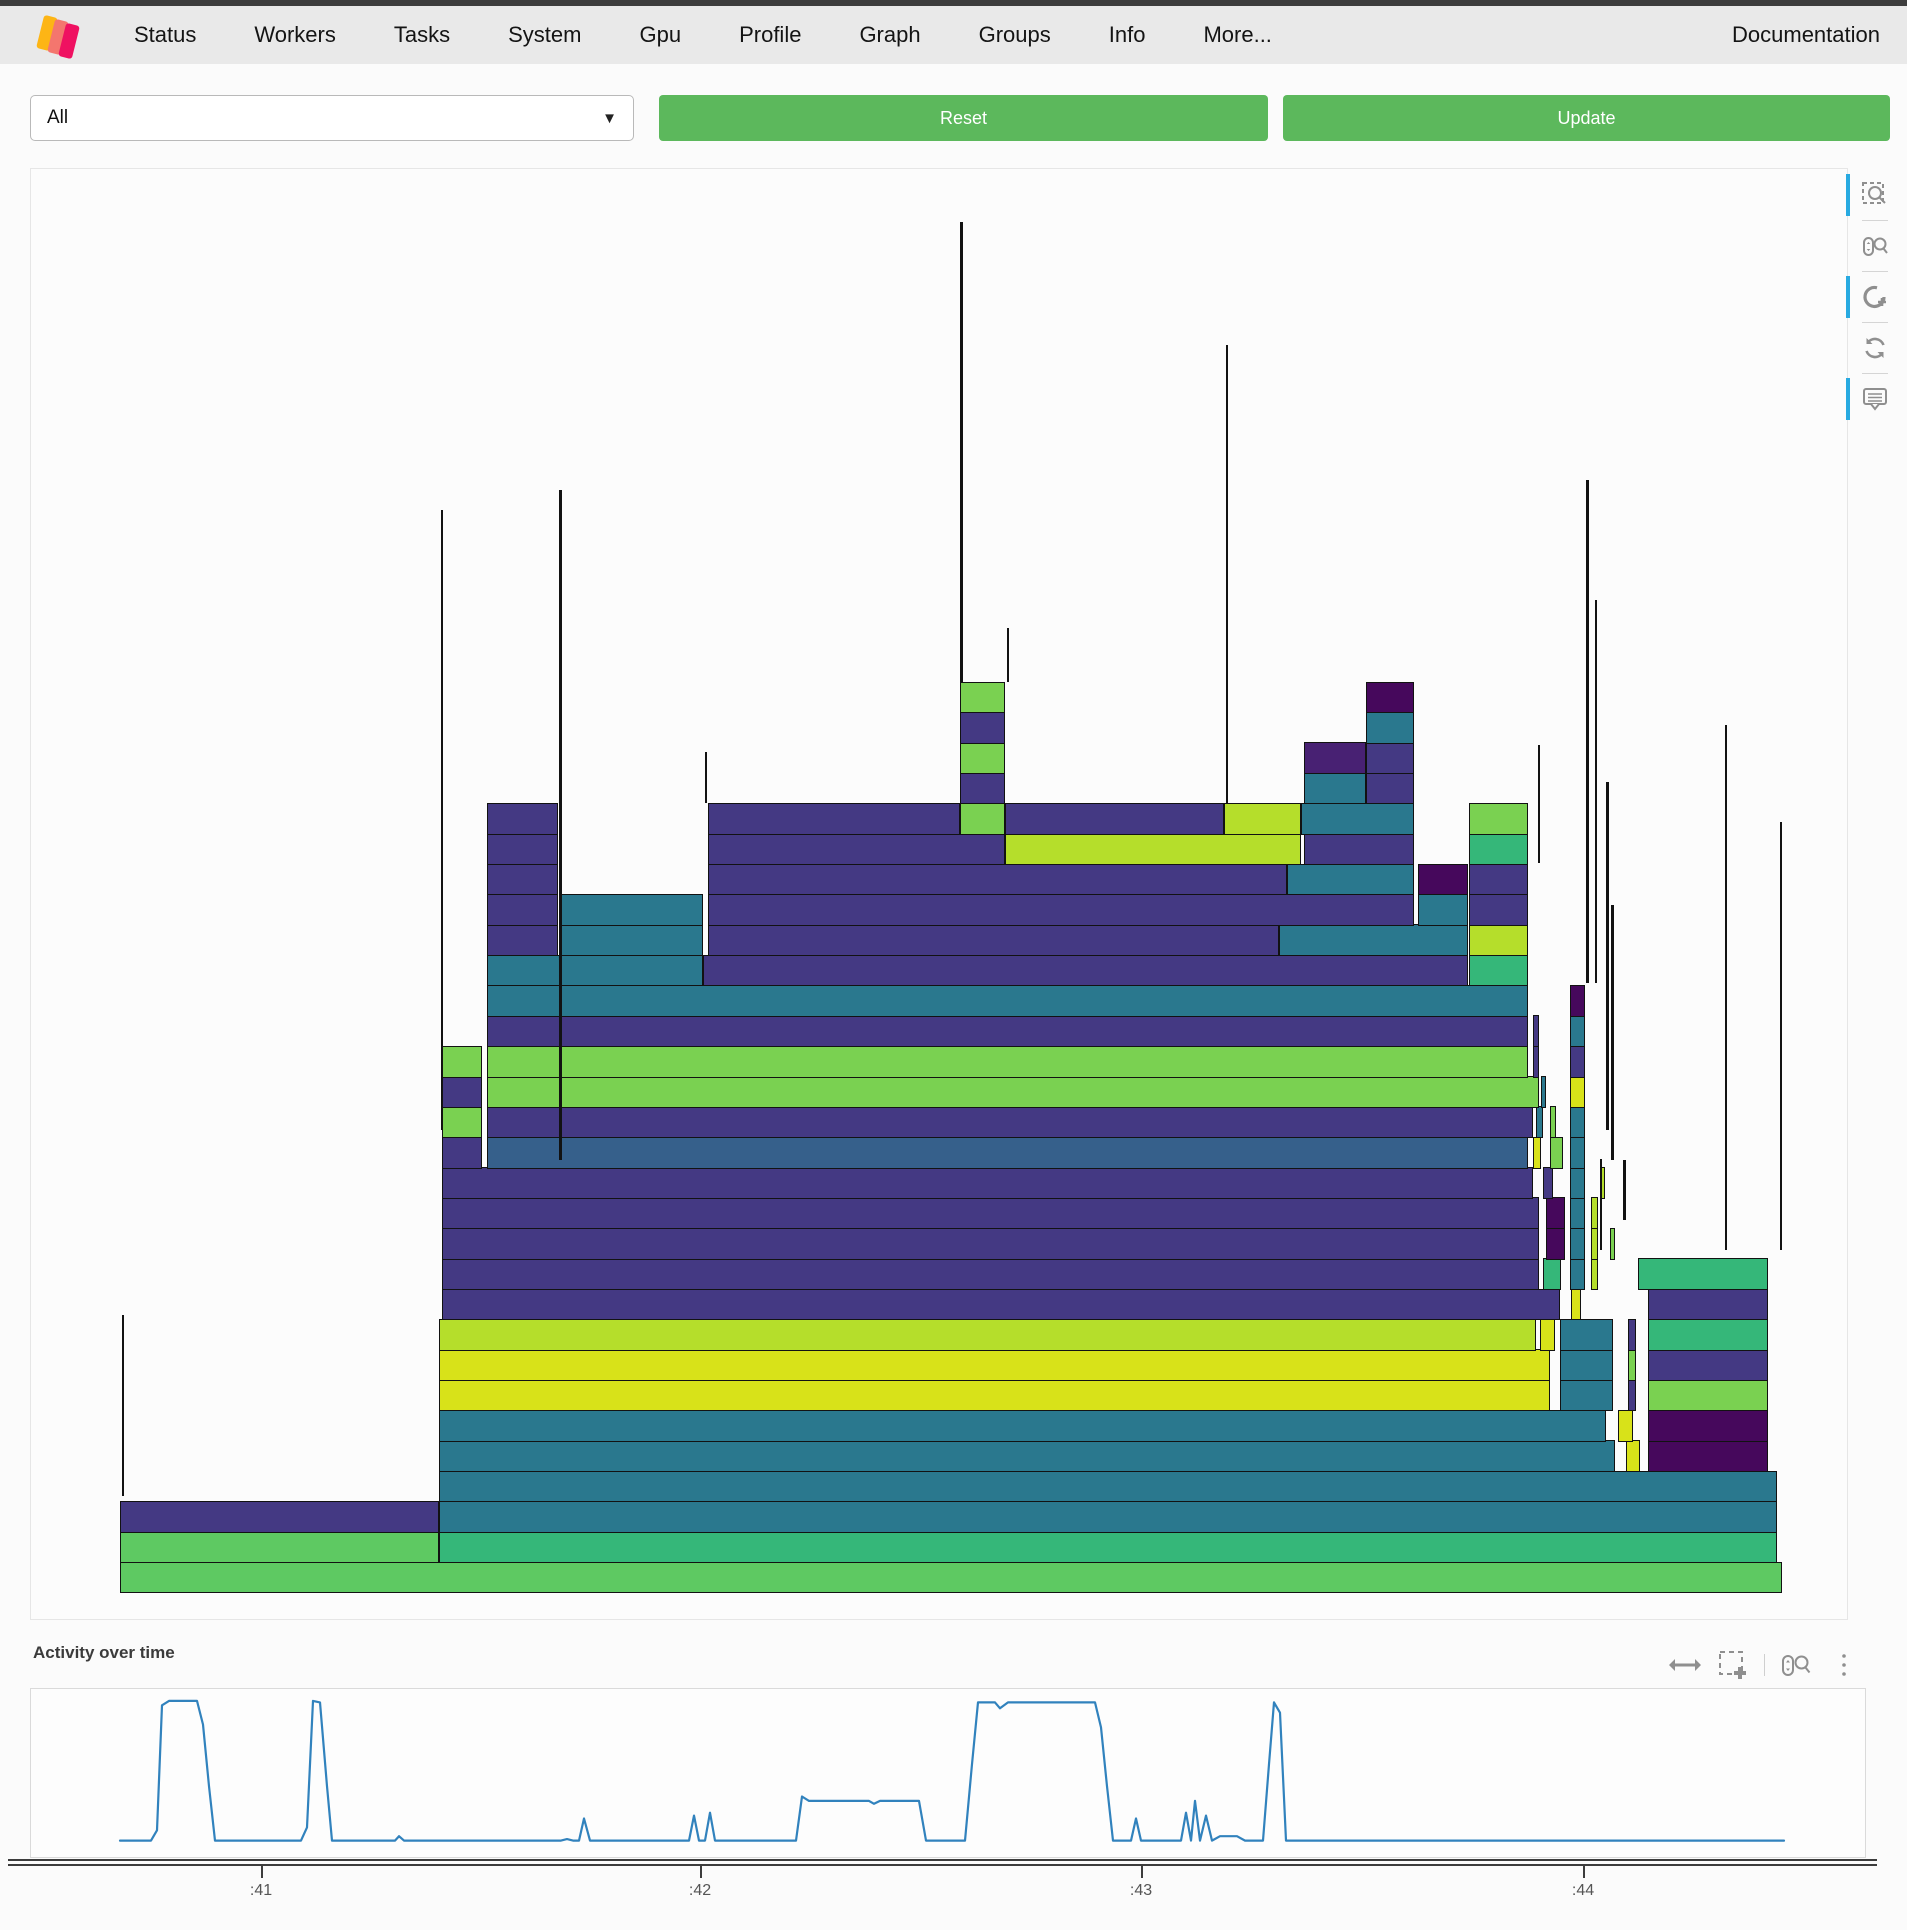  What do you see at coordinates (1872, 195) in the screenshot?
I see `box-zoom-icon` at bounding box center [1872, 195].